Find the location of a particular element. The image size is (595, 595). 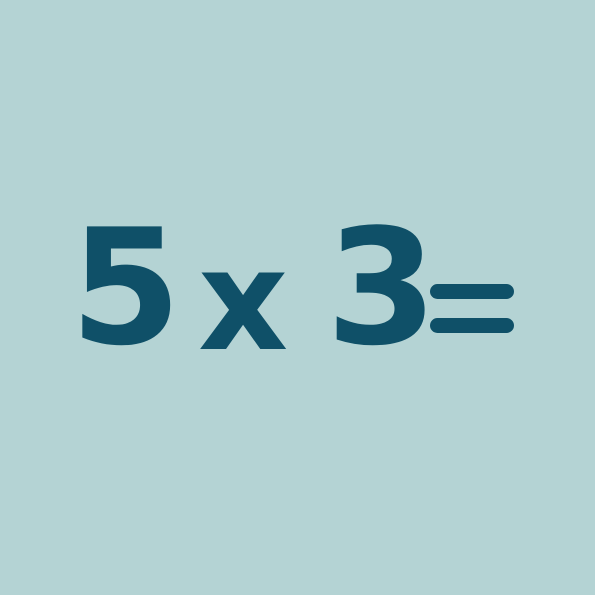

operand-b: 3 is located at coordinates (382, 287).